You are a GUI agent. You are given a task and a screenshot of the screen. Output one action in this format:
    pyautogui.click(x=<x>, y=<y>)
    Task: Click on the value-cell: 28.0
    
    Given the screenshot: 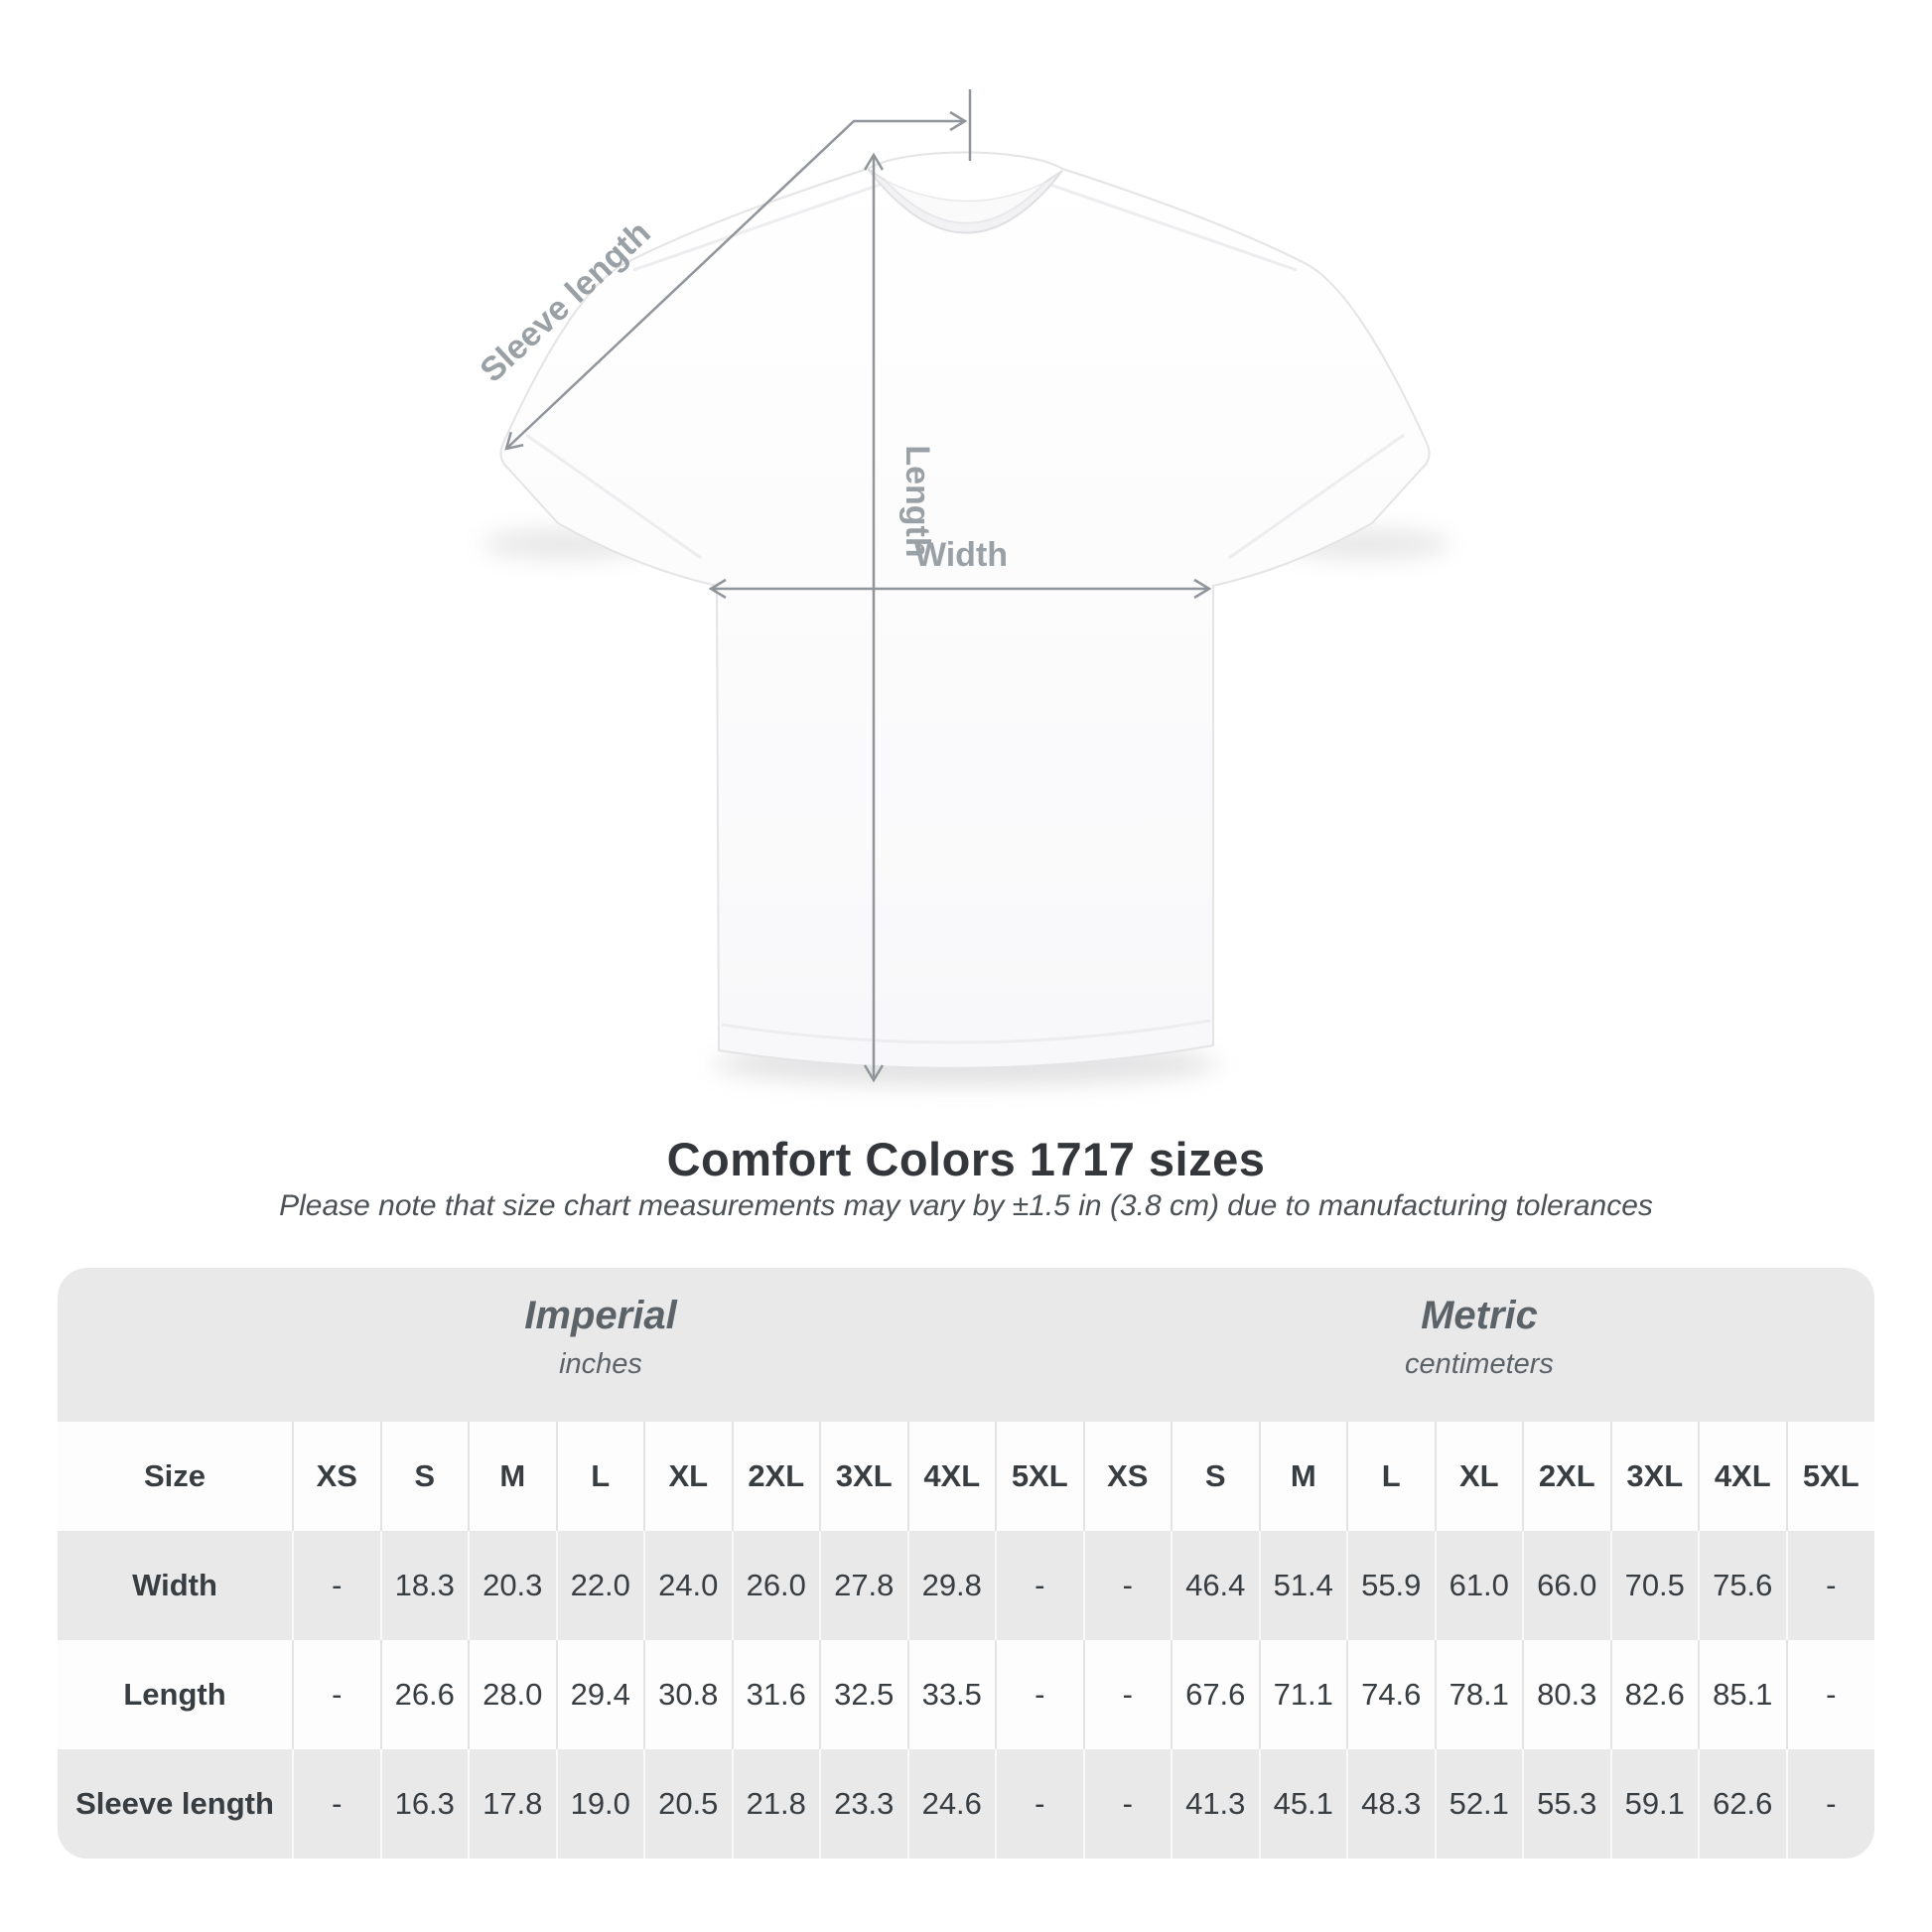 What is the action you would take?
    pyautogui.click(x=512, y=1695)
    